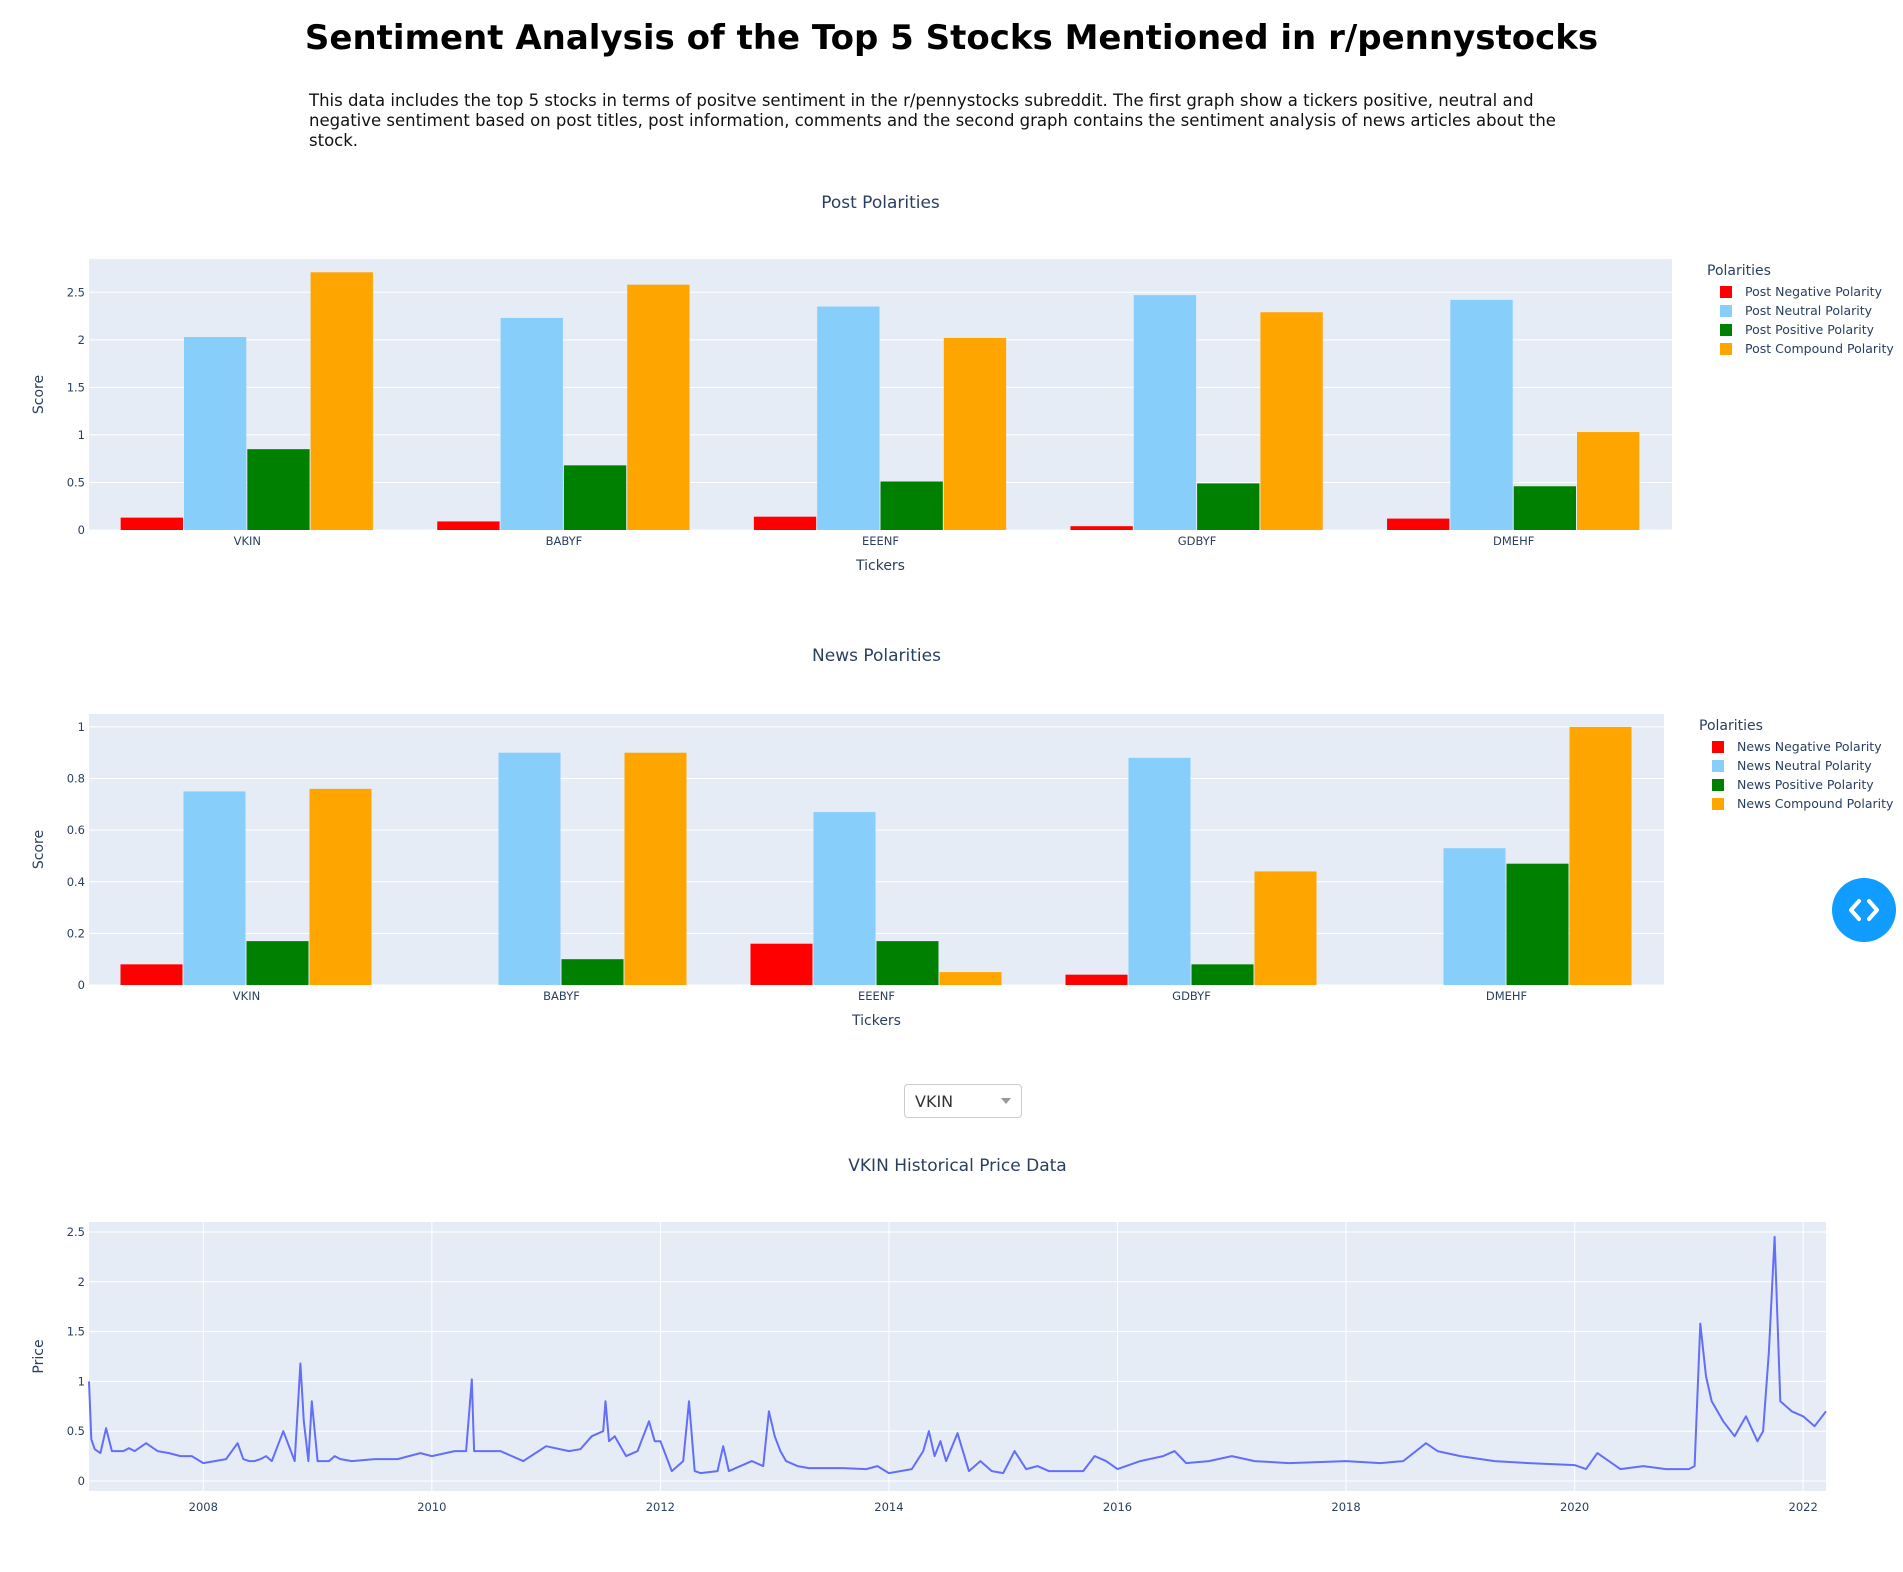  Describe the element at coordinates (81, 1282) in the screenshot. I see `y-tick-label: 2` at that location.